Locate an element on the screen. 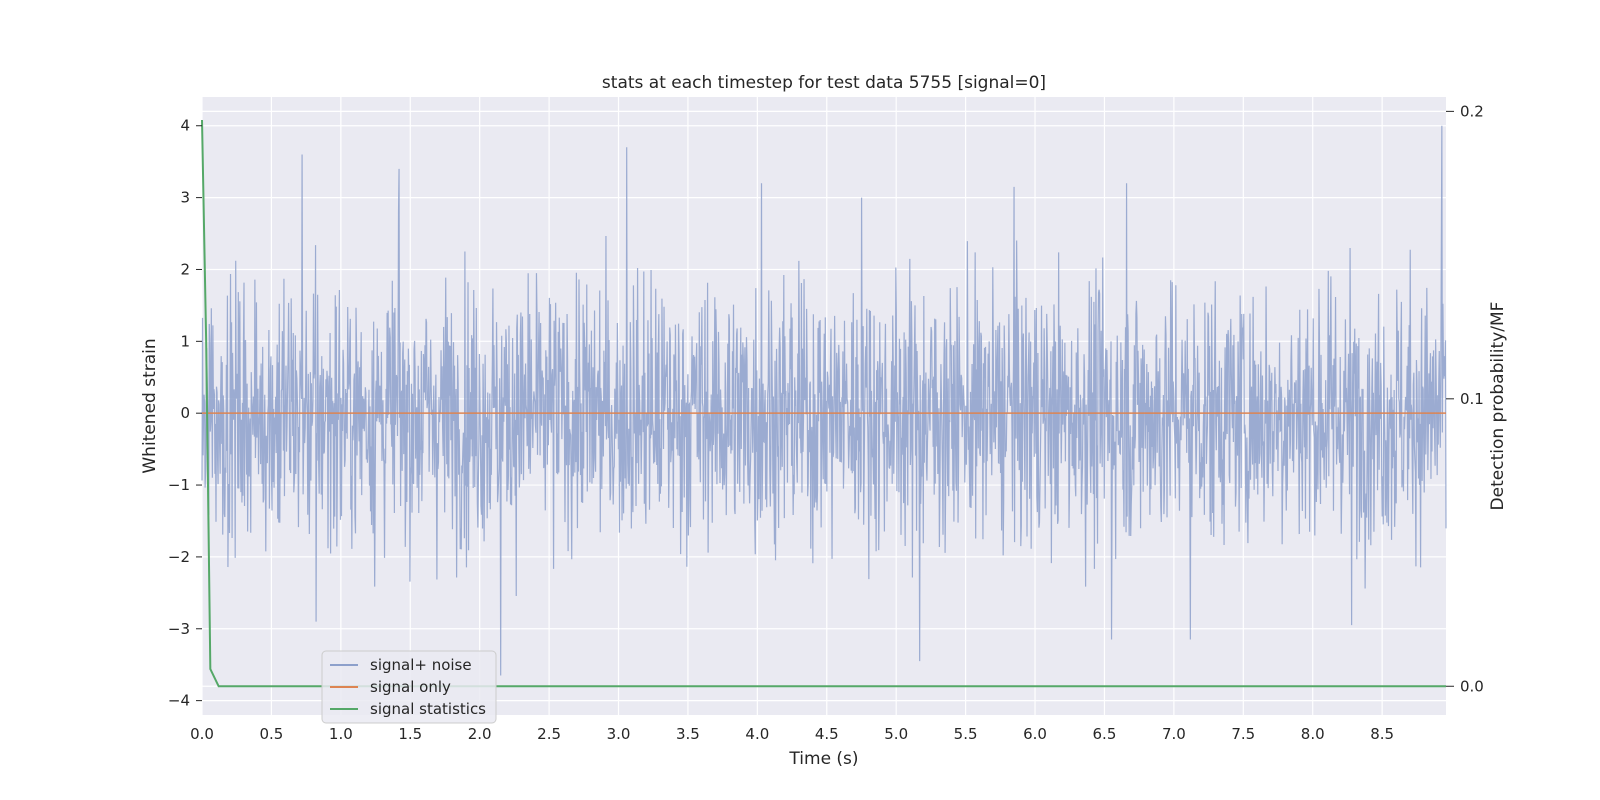  y-tick-label-right: 0.0 is located at coordinates (1472, 686).